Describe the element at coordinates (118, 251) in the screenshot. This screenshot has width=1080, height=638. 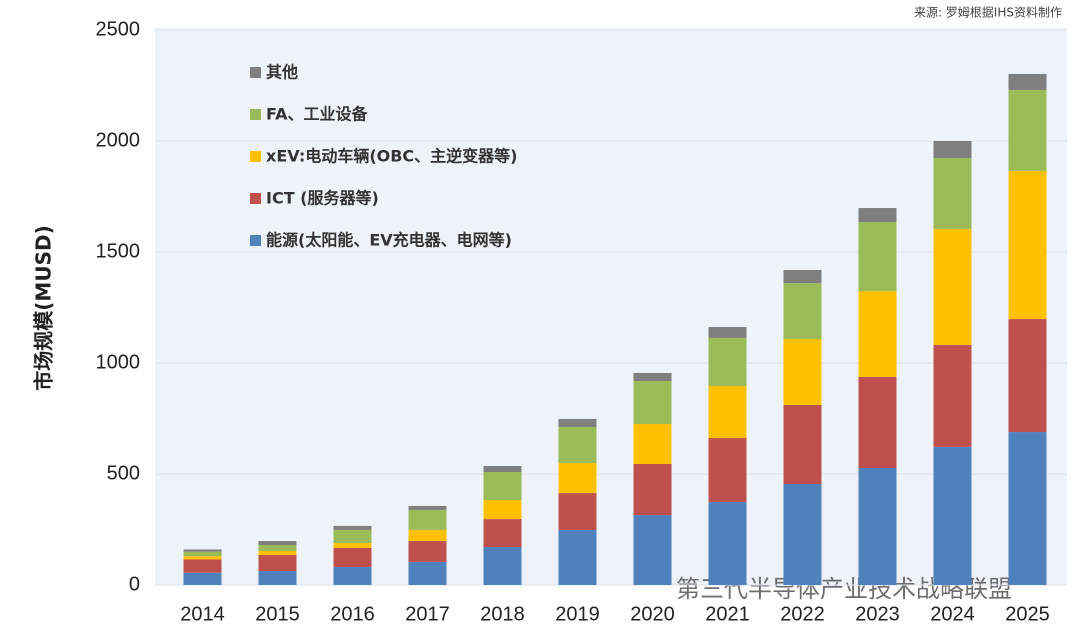
I see `y-tick-label: 1500` at that location.